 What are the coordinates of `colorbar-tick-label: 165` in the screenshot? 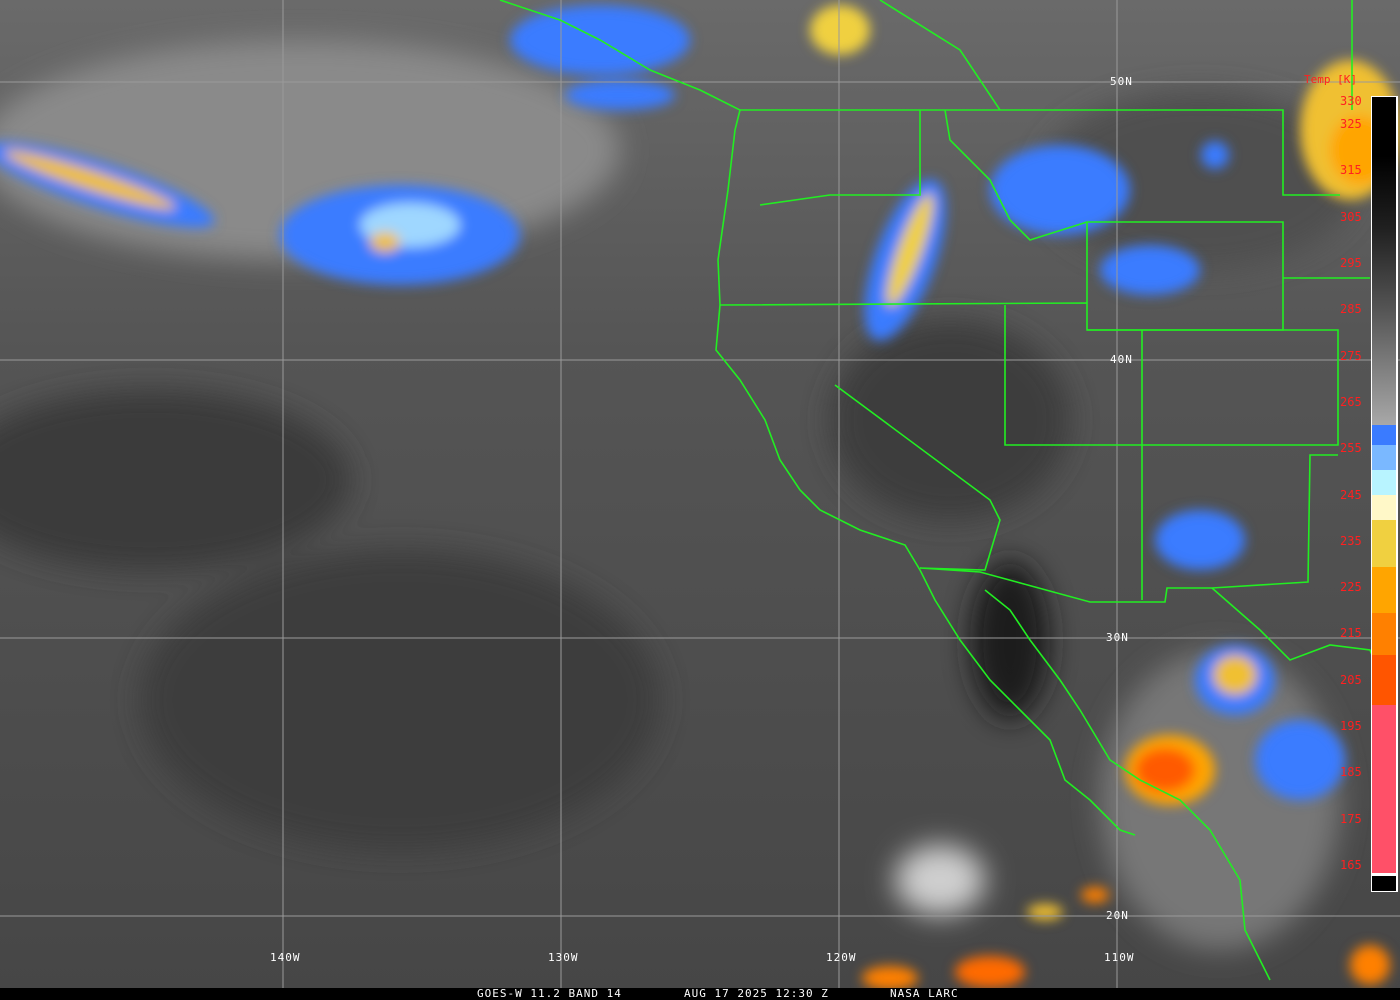 It's located at (1351, 864).